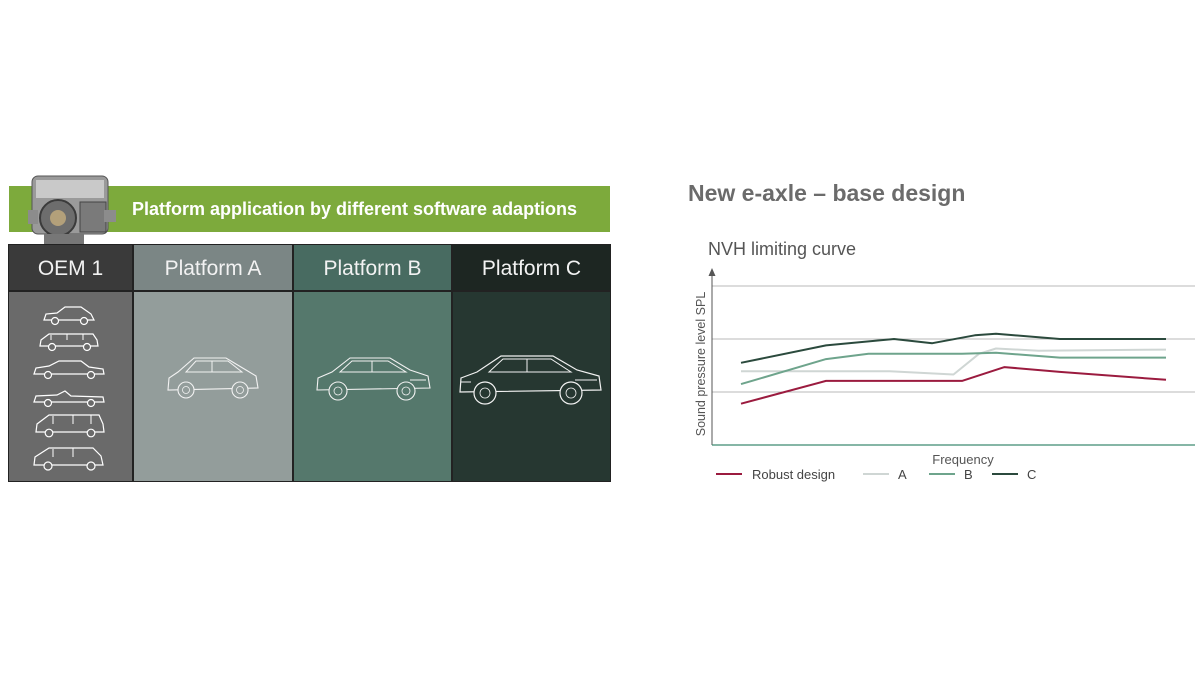 The image size is (1200, 675). I want to click on series-line-b, so click(953, 368).